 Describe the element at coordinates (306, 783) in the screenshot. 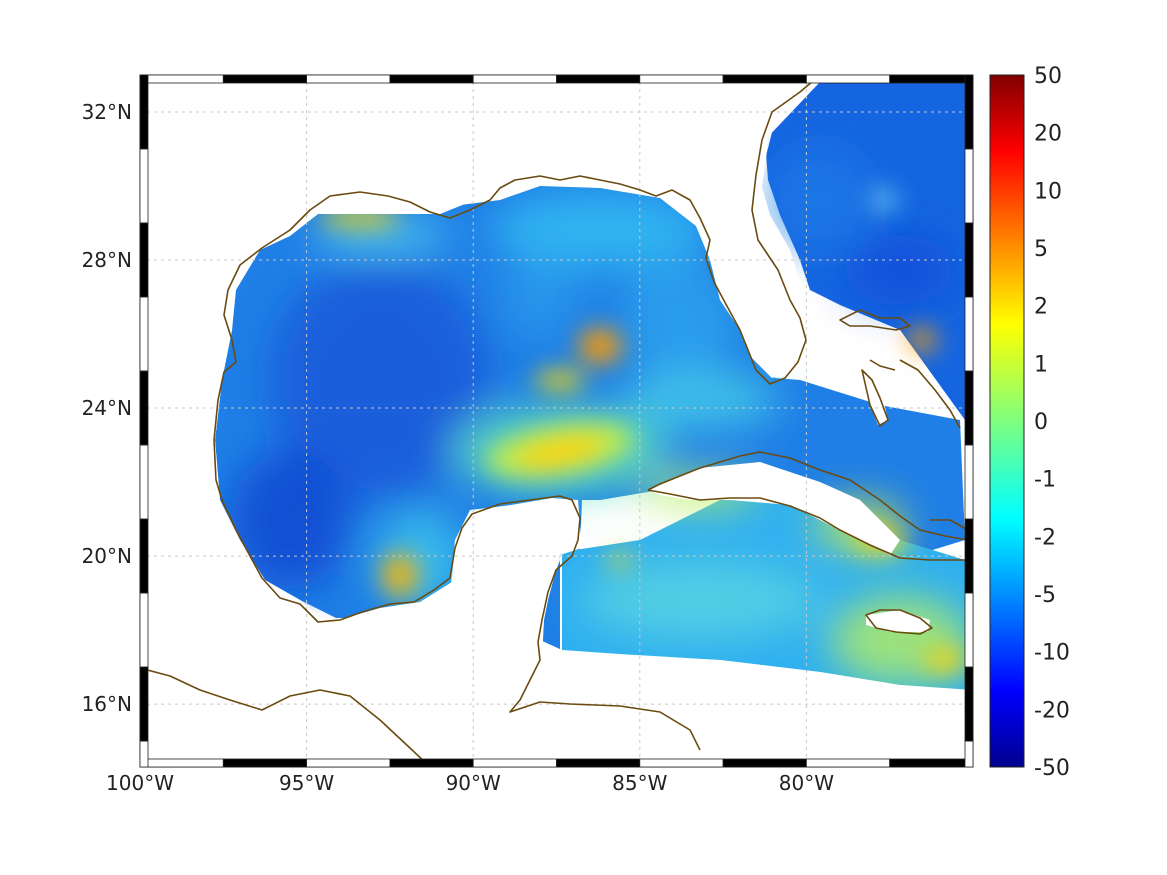

I see `lon-tick-label-1: 95°W` at that location.